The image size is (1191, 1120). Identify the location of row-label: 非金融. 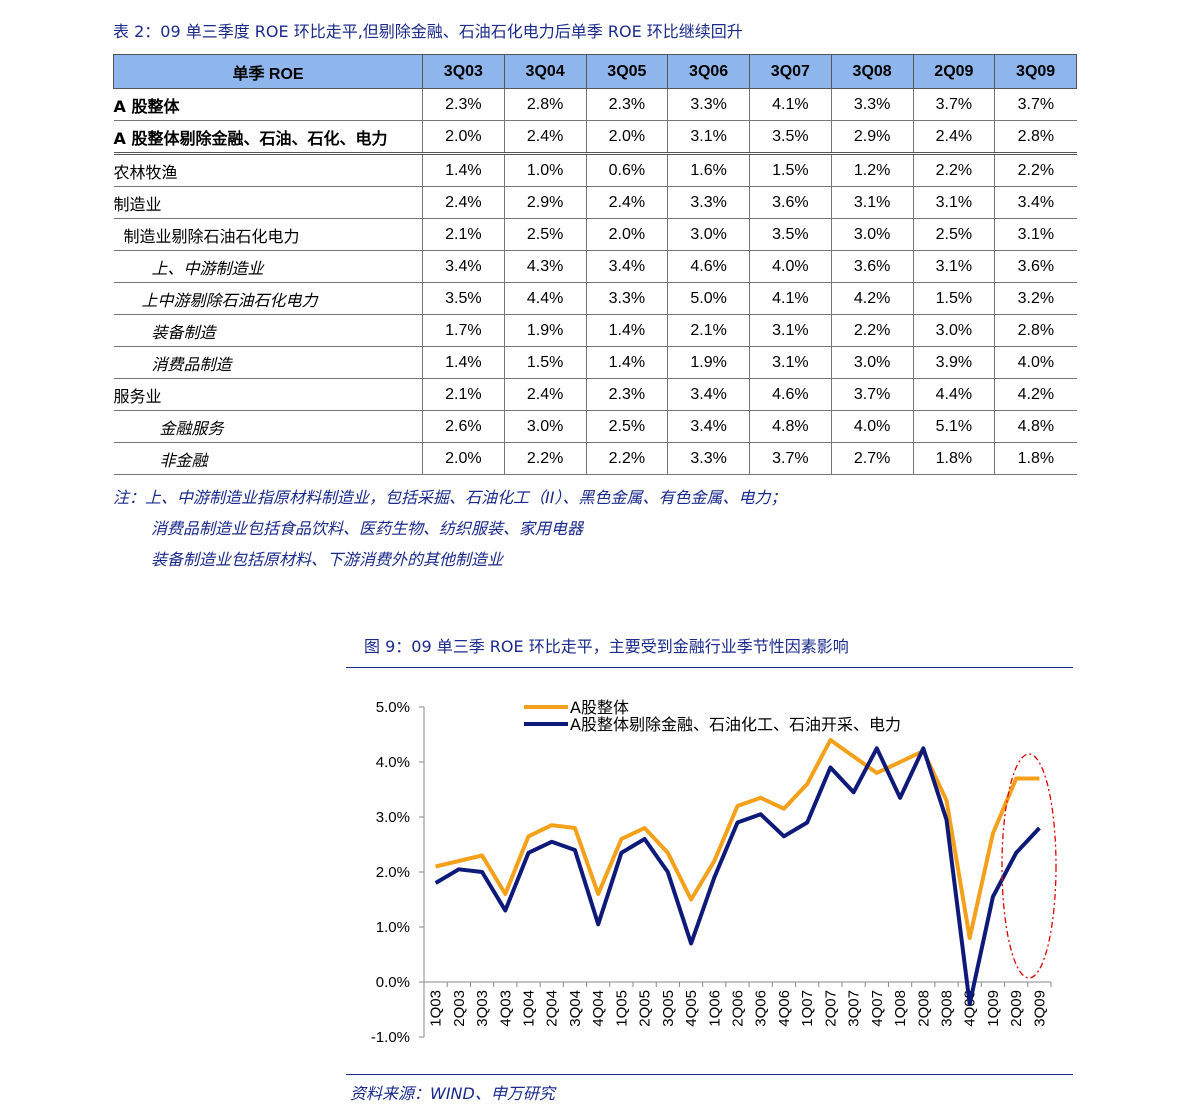
(268, 458).